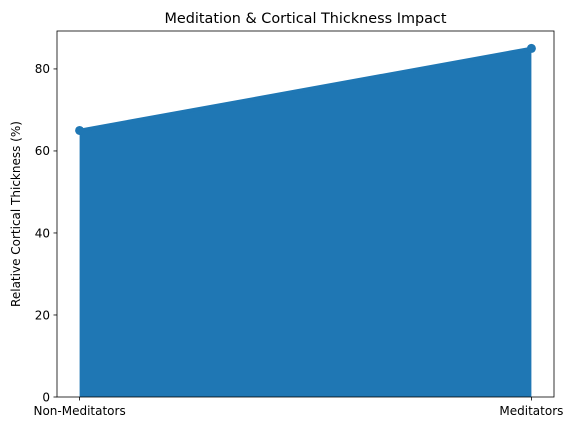 This screenshot has width=577, height=435. What do you see at coordinates (42, 315) in the screenshot?
I see `y-tick-label-1: 20` at bounding box center [42, 315].